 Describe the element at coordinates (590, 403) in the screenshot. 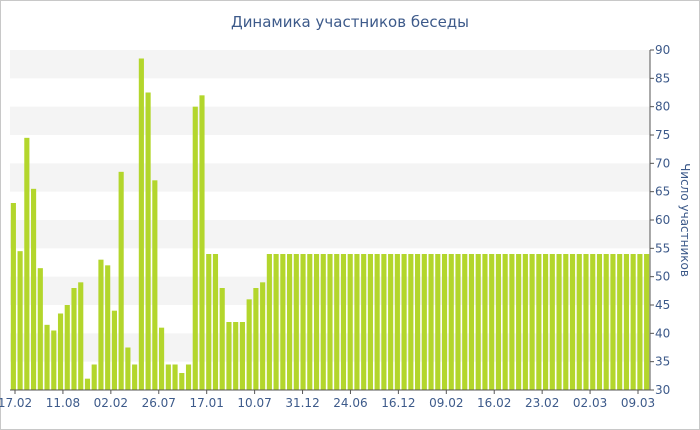

I see `x-tick-label: 02.03` at that location.